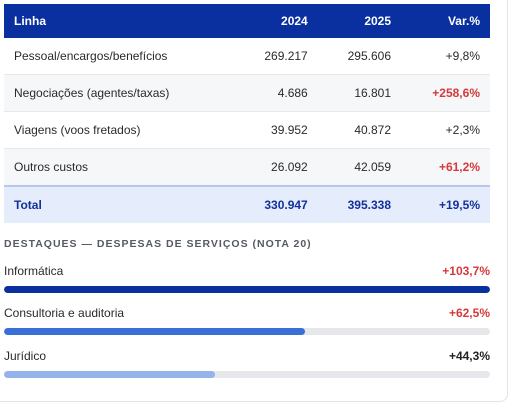 This screenshot has height=407, width=513. What do you see at coordinates (445, 21) in the screenshot?
I see `header-var: Var.%` at bounding box center [445, 21].